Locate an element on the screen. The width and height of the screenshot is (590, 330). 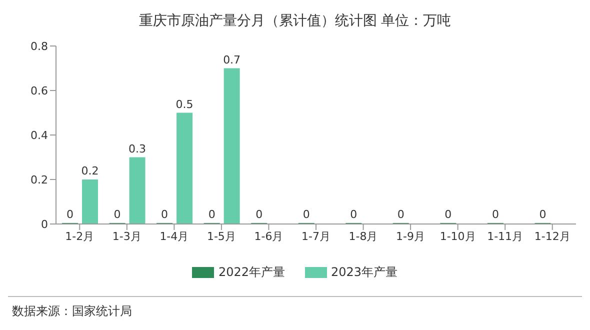
y-tick-label: 0.2 is located at coordinates (39, 179).